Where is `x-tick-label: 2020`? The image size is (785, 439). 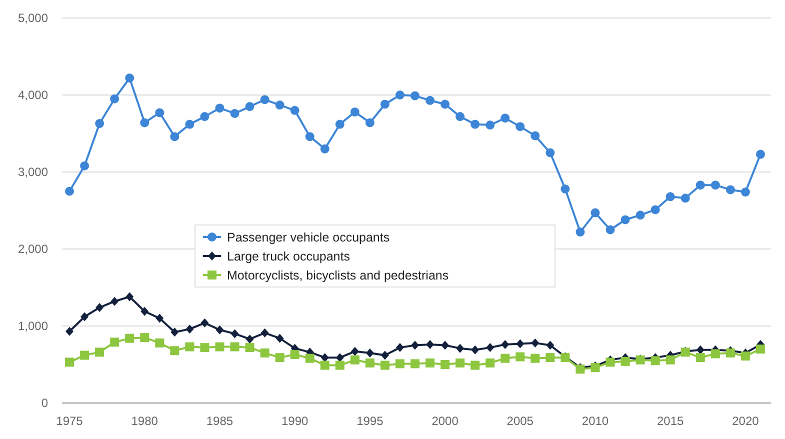
x-tick-label: 2020 is located at coordinates (746, 421).